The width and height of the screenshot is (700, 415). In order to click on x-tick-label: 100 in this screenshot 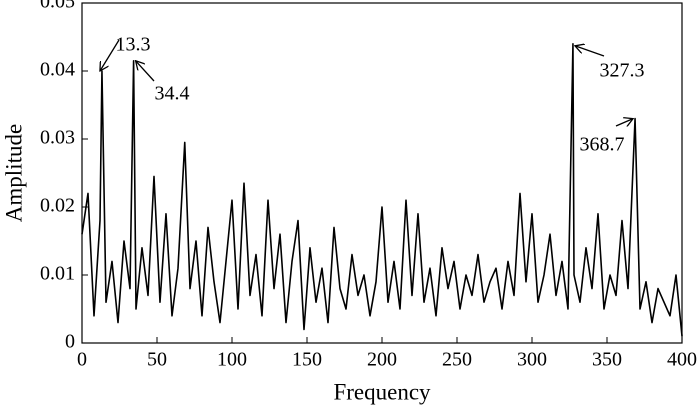, I will do `click(232, 360)`.